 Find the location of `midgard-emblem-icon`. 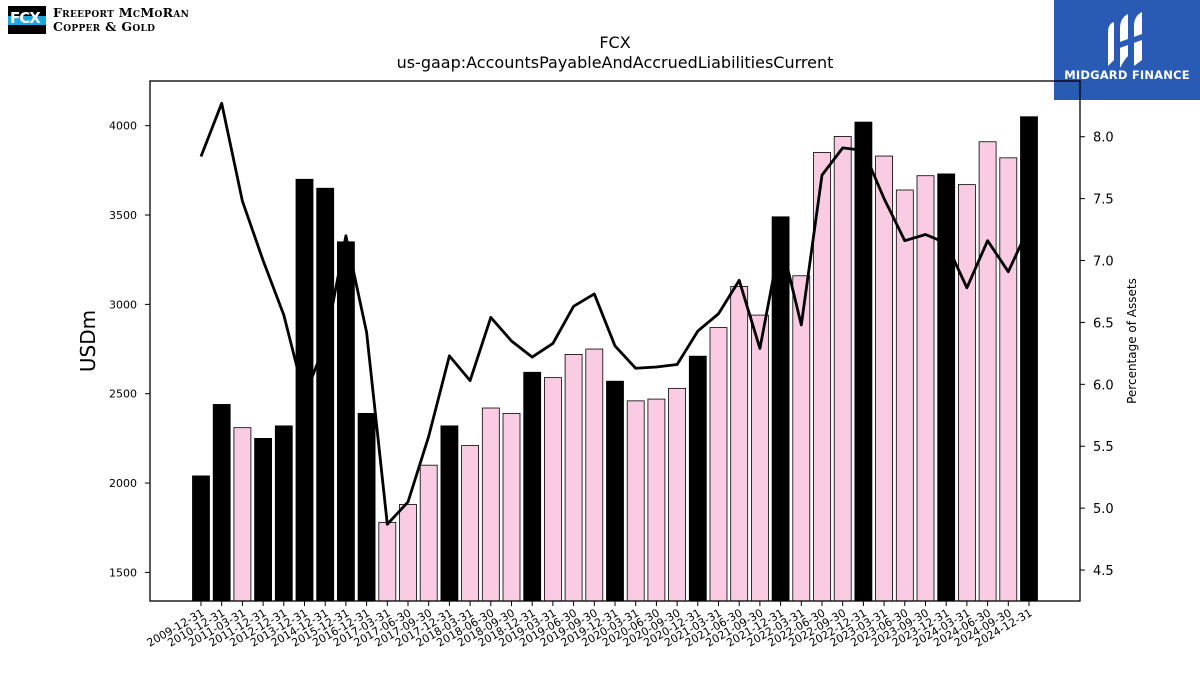

midgard-emblem-icon is located at coordinates (1125, 40).